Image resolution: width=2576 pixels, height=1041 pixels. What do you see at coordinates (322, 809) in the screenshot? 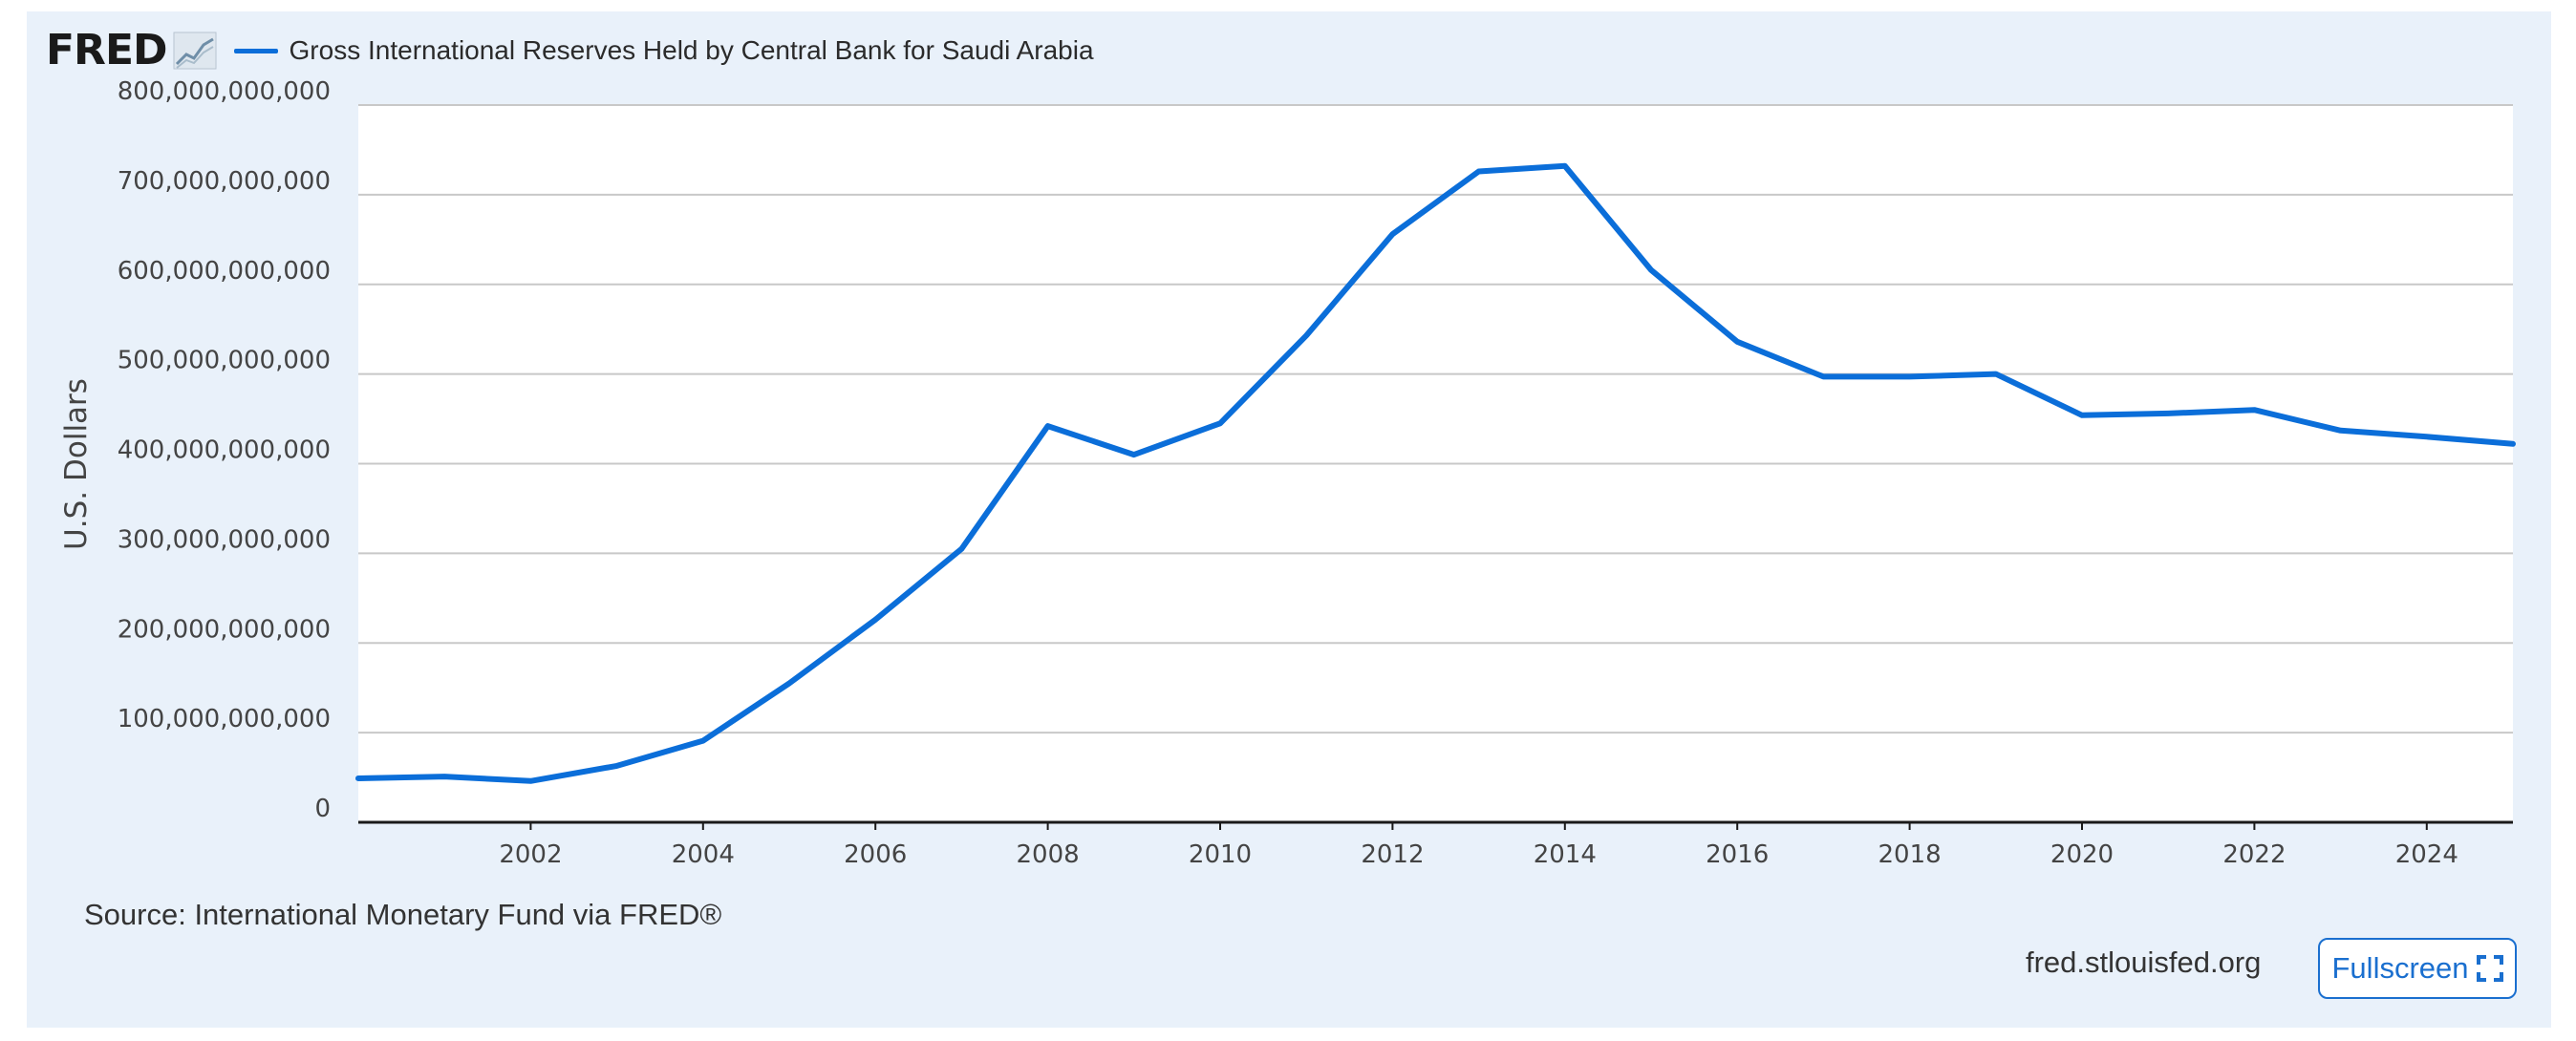
I see `y-tick-label: 0` at bounding box center [322, 809].